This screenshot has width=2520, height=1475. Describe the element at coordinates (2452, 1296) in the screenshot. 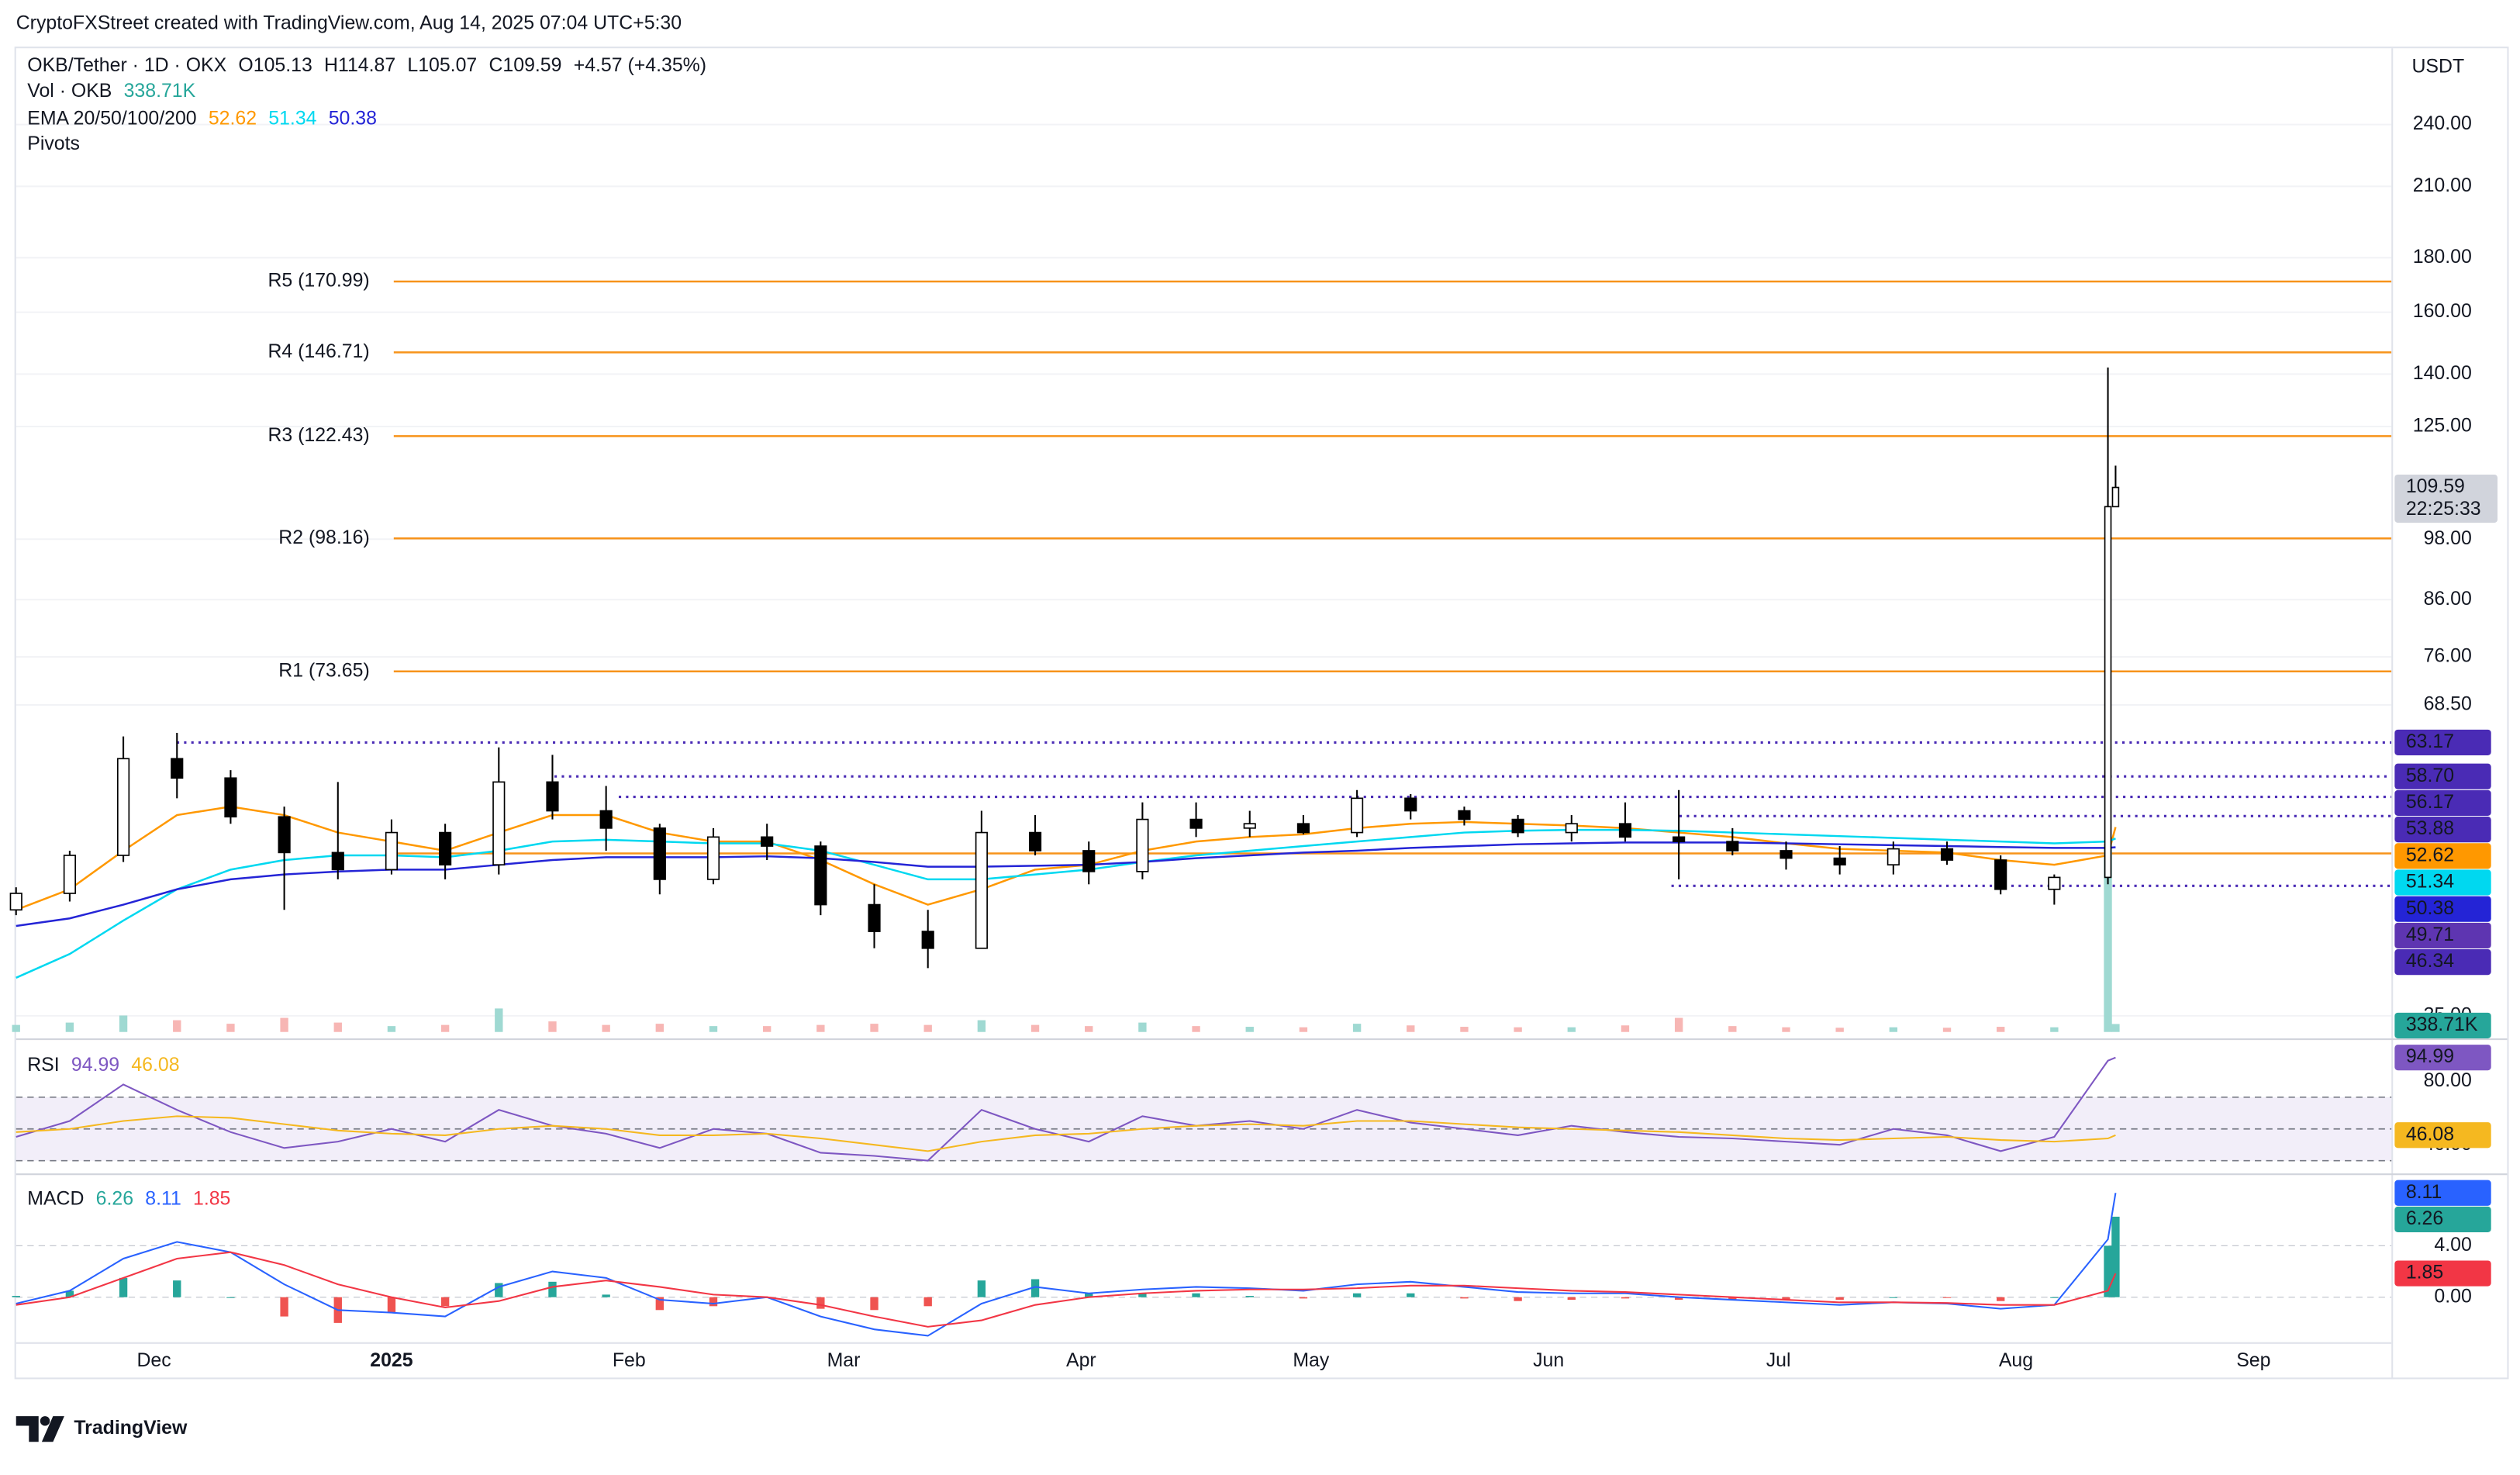

I see `y-tick-label: 0.00` at that location.